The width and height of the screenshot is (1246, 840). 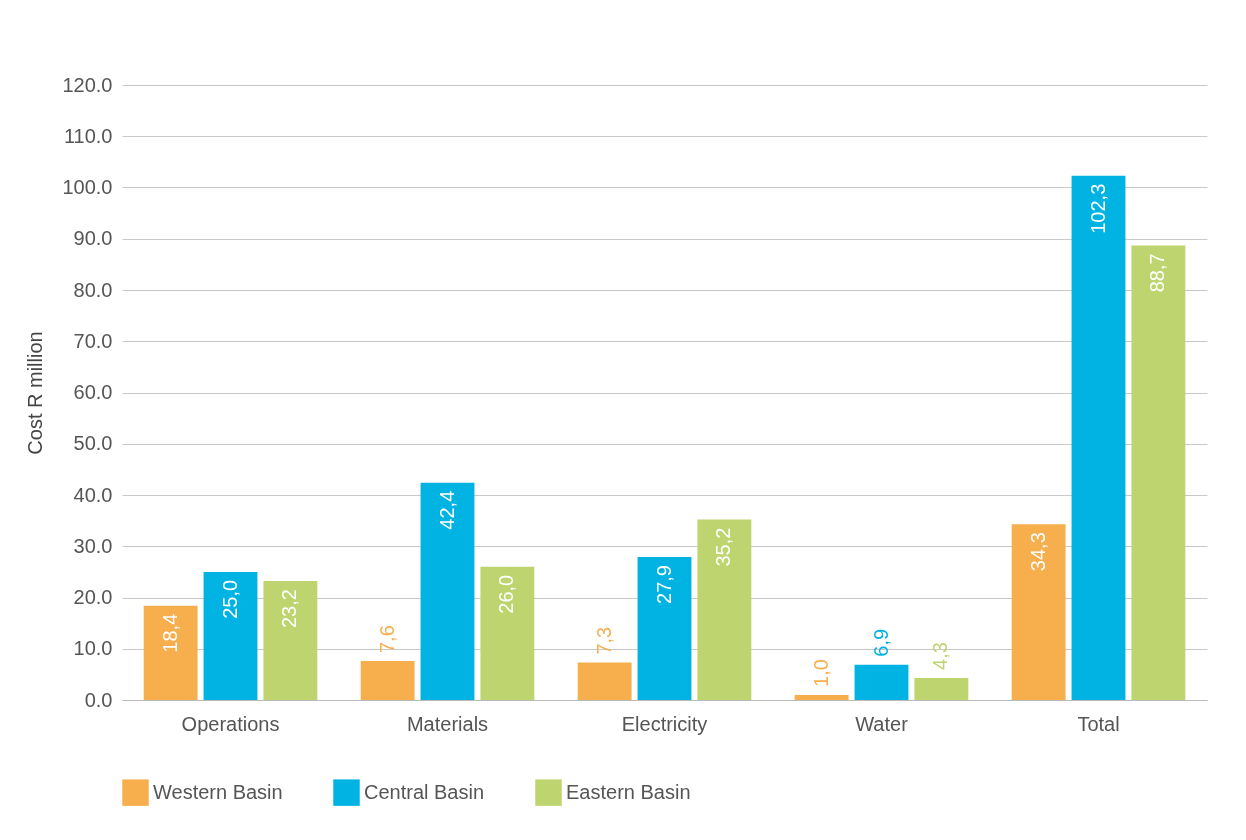 What do you see at coordinates (93, 597) in the screenshot?
I see `y-tick-label: 20.0` at bounding box center [93, 597].